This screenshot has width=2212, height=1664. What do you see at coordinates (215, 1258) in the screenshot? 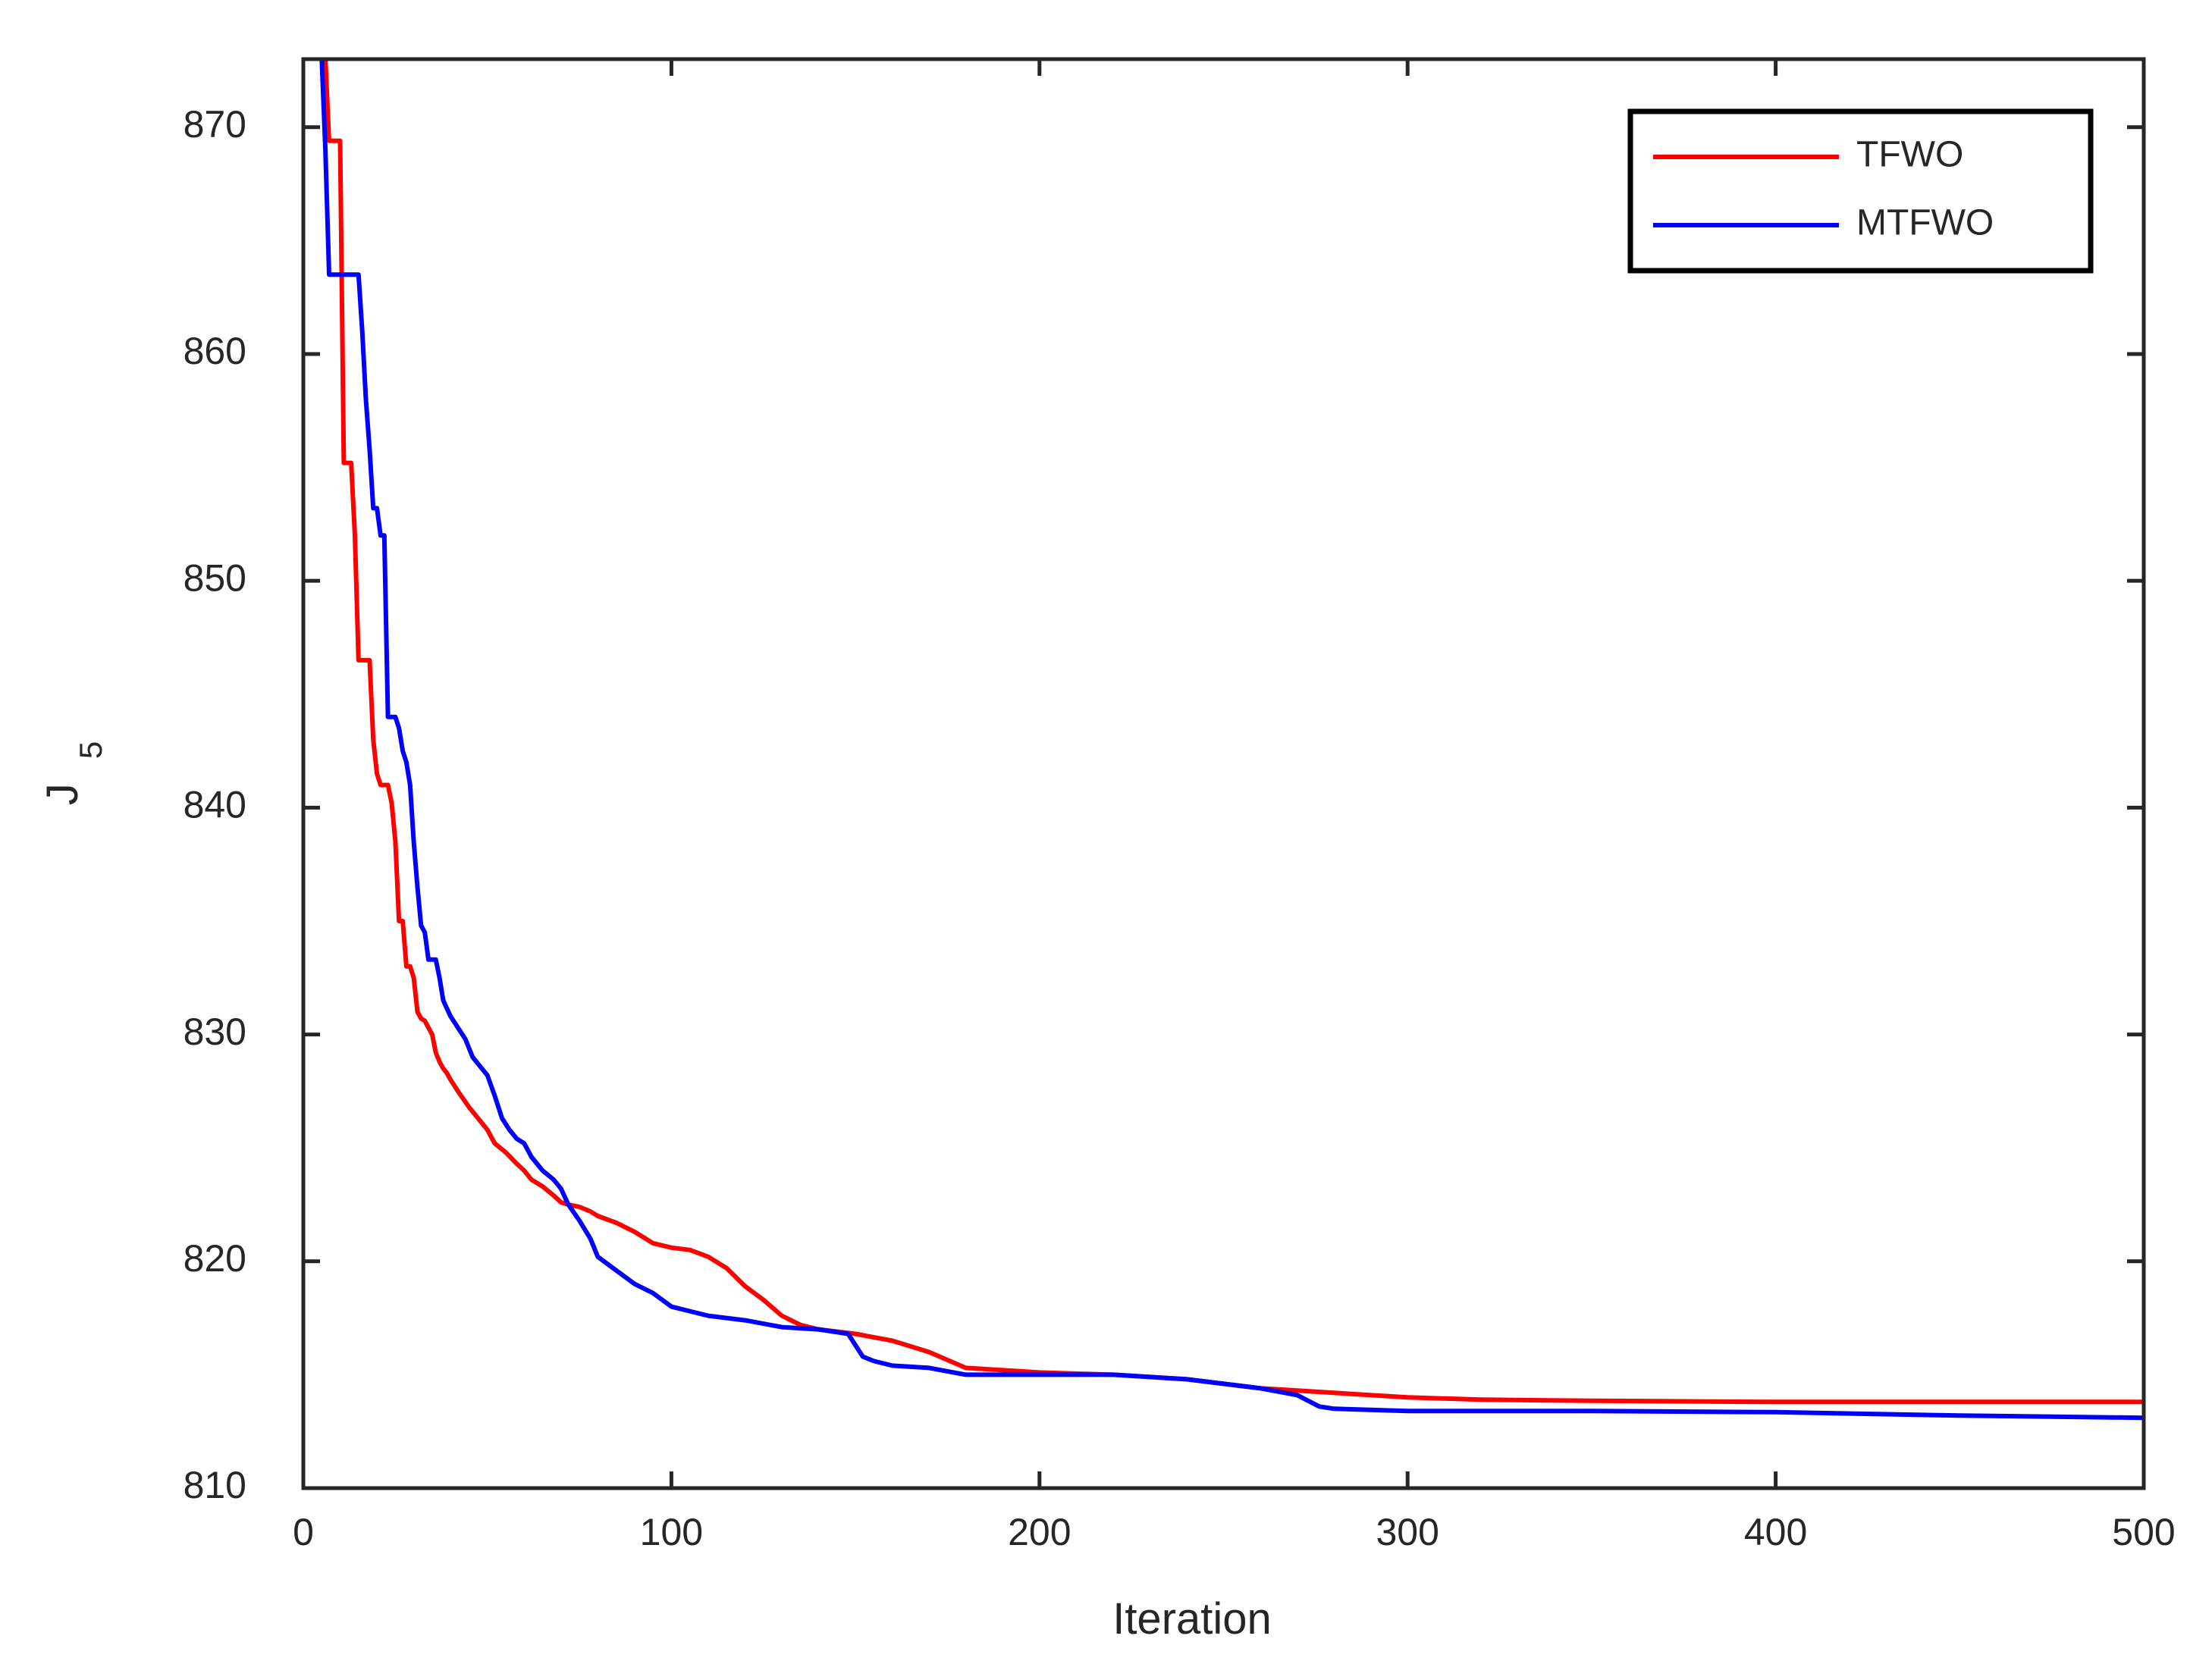
I see `y-tick-label: 820` at bounding box center [215, 1258].